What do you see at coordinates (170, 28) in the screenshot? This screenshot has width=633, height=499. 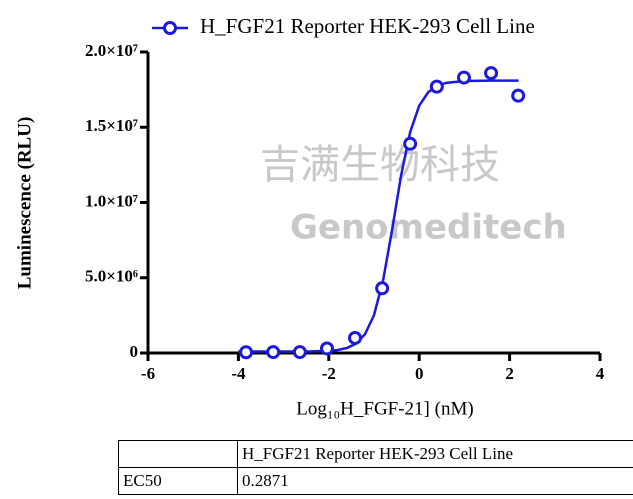 I see `legend-marker` at bounding box center [170, 28].